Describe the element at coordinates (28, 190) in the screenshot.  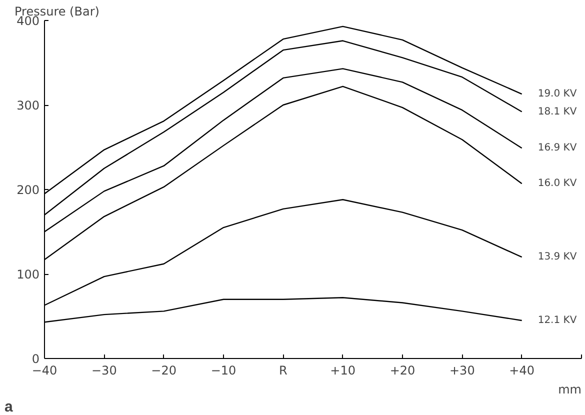
I see `y-tick-label: 200` at that location.